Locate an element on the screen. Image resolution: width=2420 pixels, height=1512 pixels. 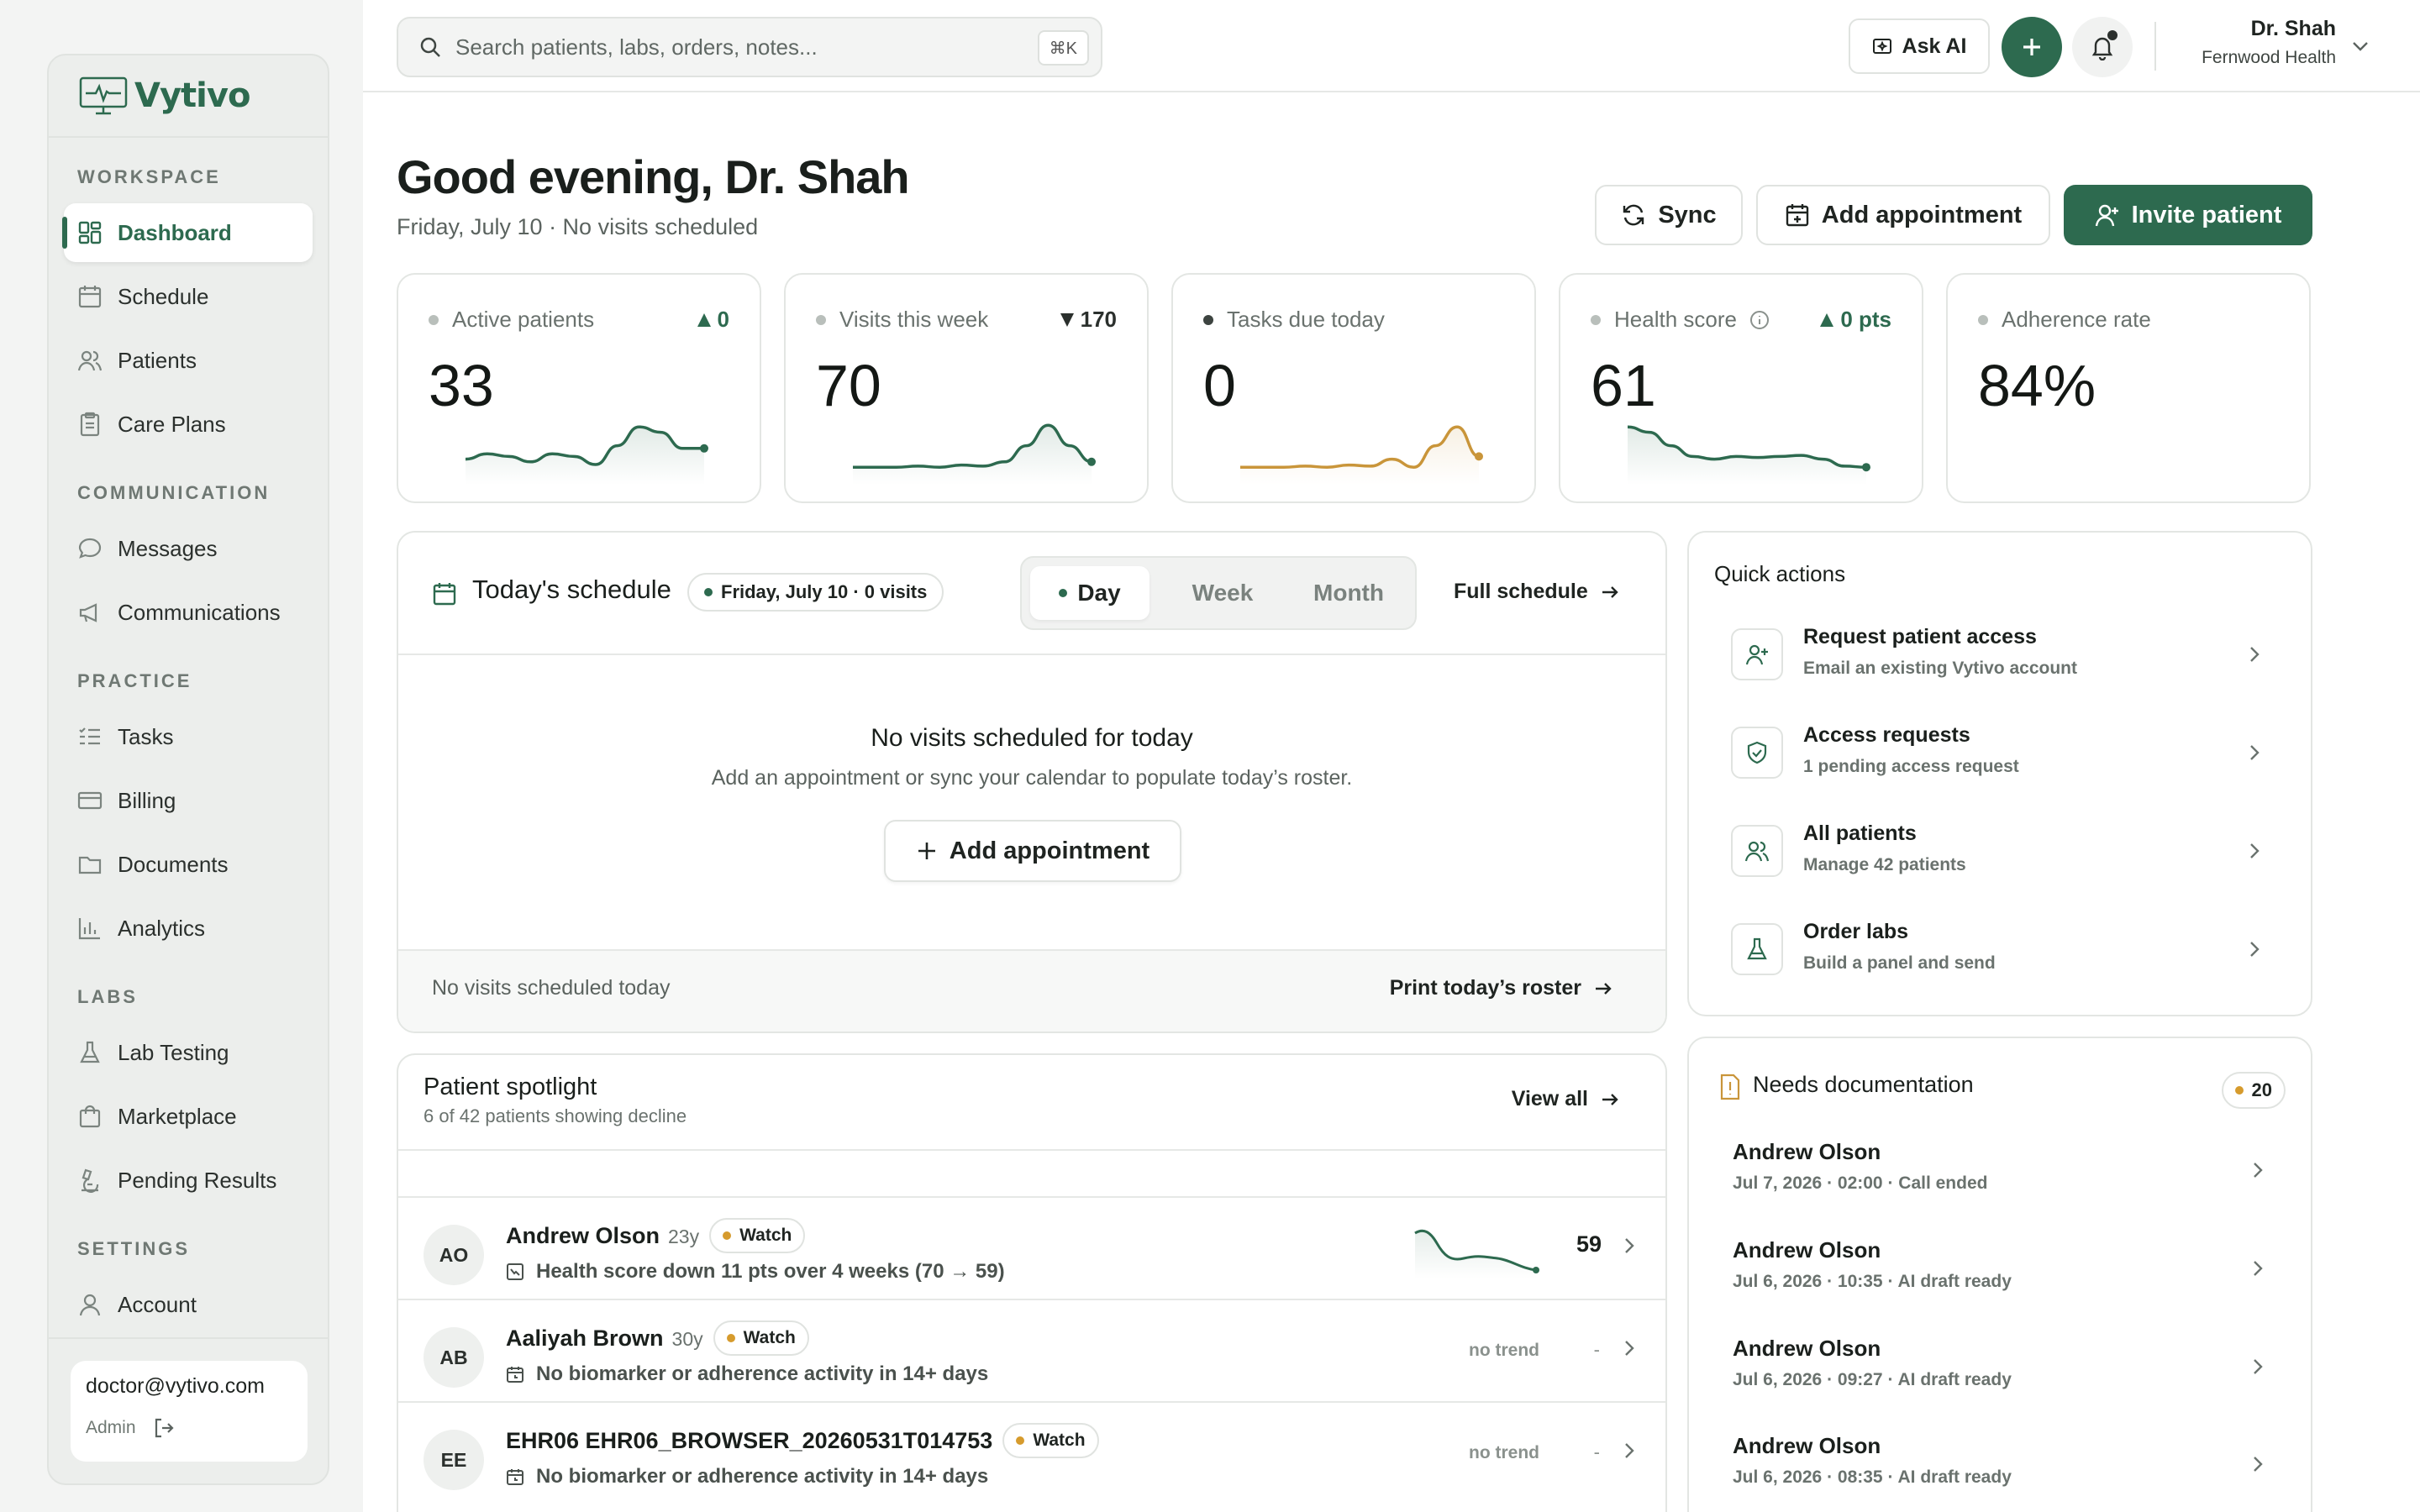
stat-label: Visits this week is located at coordinates (914, 319).